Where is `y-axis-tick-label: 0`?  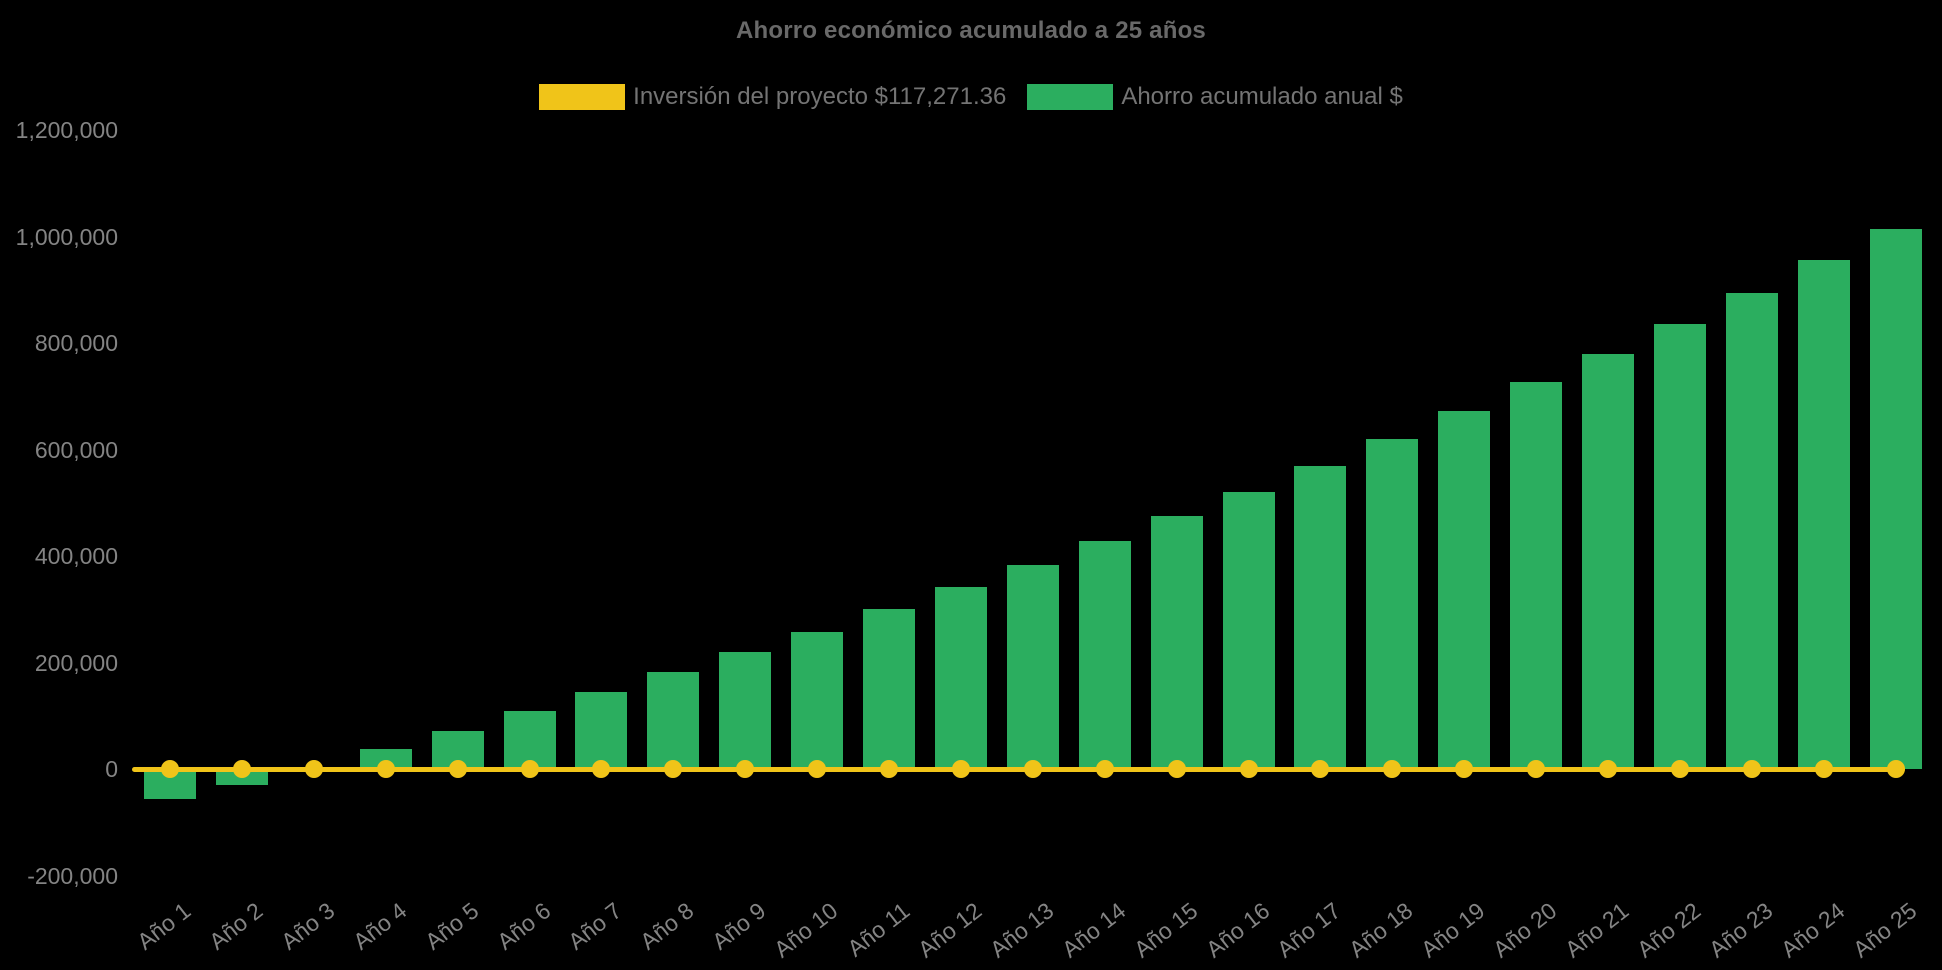
y-axis-tick-label: 0 is located at coordinates (111, 769).